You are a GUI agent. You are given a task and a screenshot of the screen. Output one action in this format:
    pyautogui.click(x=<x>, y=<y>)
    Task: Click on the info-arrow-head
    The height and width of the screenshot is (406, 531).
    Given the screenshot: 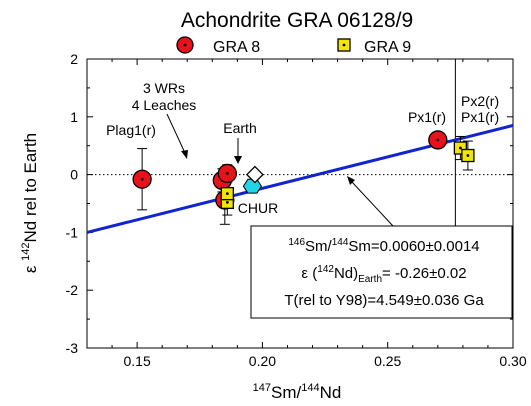 What is the action you would take?
    pyautogui.click(x=351, y=180)
    